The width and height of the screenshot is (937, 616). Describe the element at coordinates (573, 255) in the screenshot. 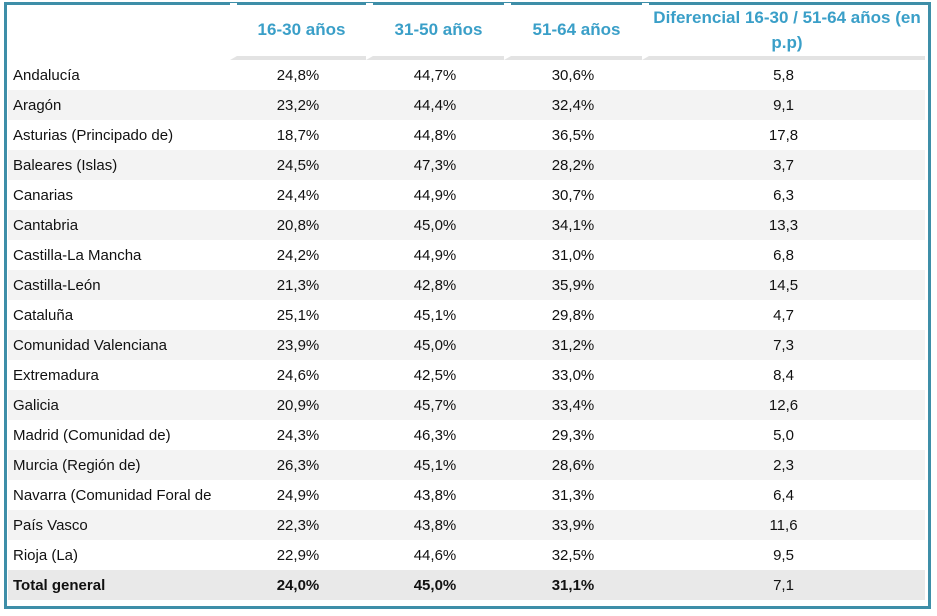

I see `value-51-64: 31,0%` at that location.